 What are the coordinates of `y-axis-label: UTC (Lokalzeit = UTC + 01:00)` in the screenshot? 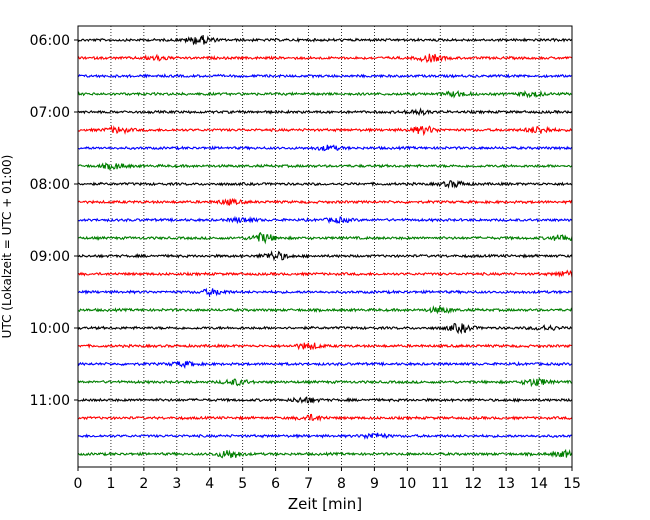 It's located at (7, 247).